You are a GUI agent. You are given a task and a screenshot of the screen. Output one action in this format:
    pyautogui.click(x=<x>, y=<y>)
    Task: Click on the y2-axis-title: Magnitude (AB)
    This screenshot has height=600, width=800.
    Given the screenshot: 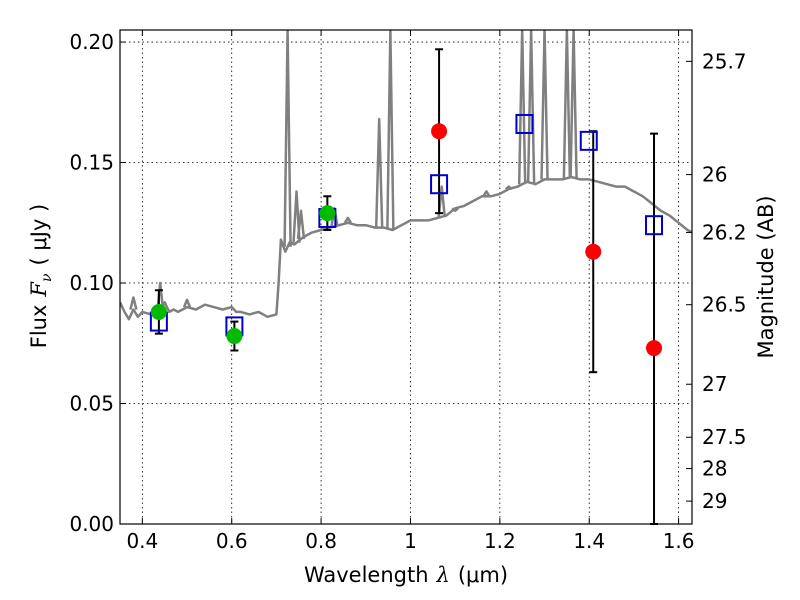 What is the action you would take?
    pyautogui.click(x=766, y=276)
    